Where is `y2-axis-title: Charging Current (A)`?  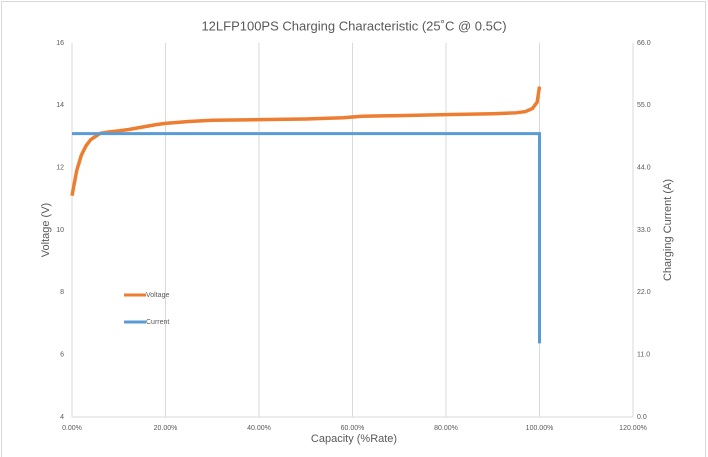 y2-axis-title: Charging Current (A) is located at coordinates (668, 230).